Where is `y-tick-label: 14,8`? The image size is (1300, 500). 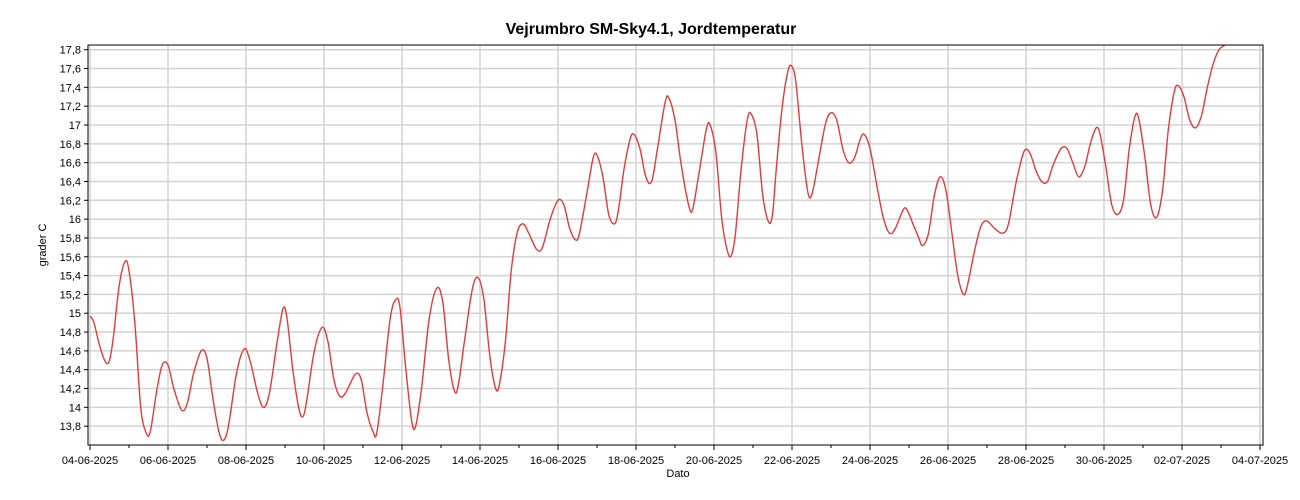 y-tick-label: 14,8 is located at coordinates (70, 333).